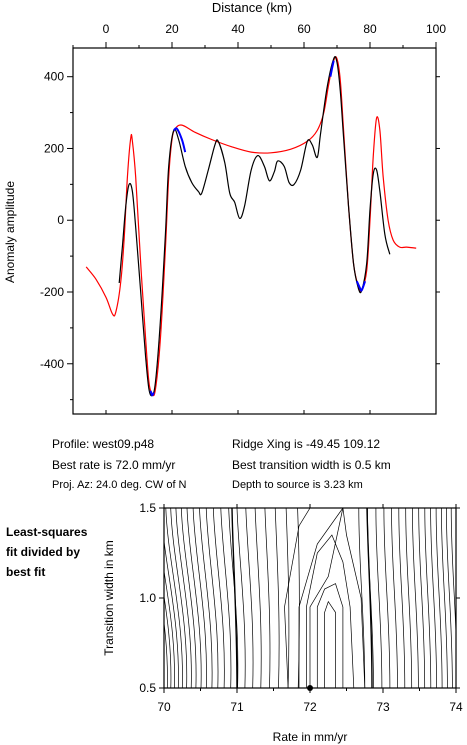 The image size is (467, 745). Describe the element at coordinates (164, 707) in the screenshot. I see `bottom-x-tick-label: 70` at that location.